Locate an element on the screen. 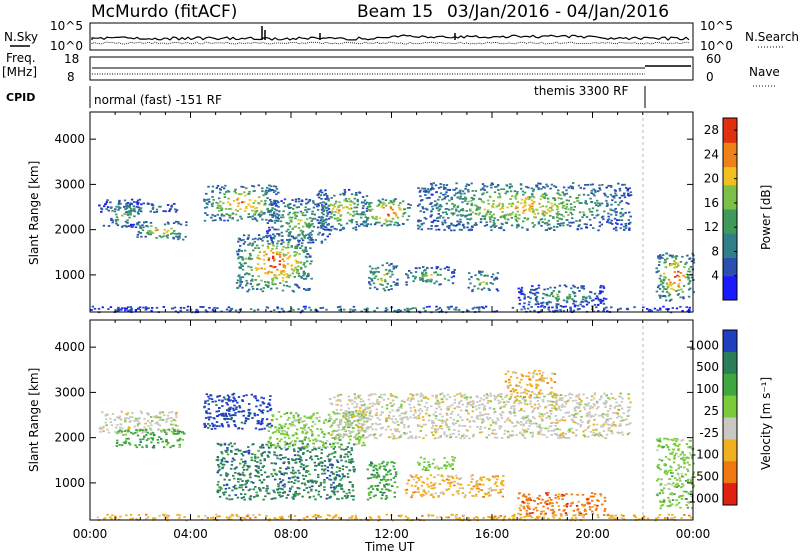 The height and width of the screenshot is (558, 800). nsearch-bottom-tick: 10^0 is located at coordinates (716, 46).